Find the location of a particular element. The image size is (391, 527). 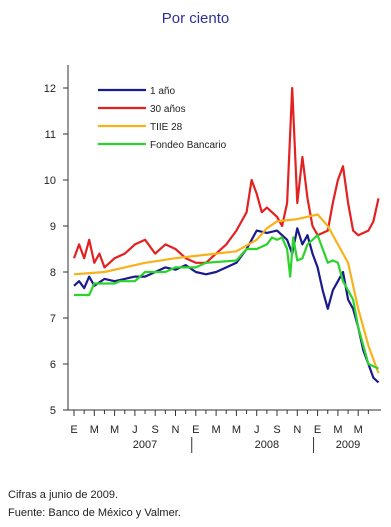

y-tick-label: 6 is located at coordinates (53, 365).